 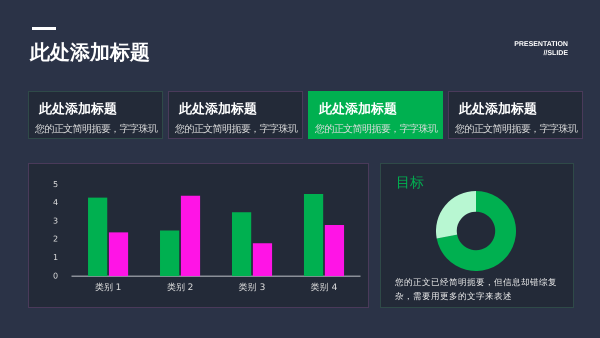 I want to click on chart-title: 目标, so click(x=410, y=183).